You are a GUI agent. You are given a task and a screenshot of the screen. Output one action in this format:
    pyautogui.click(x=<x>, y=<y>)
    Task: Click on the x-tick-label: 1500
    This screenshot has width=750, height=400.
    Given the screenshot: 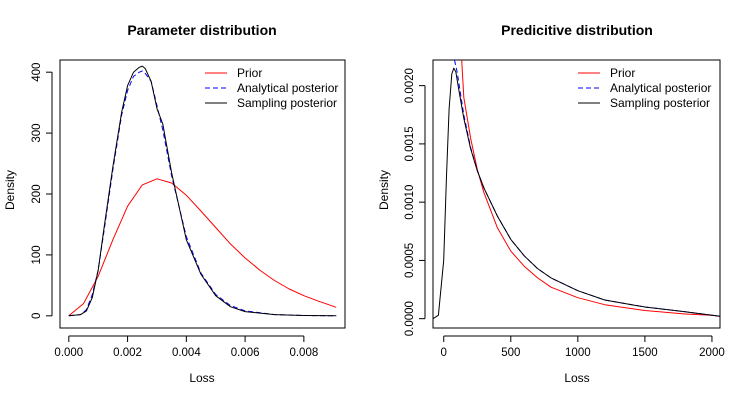 What is the action you would take?
    pyautogui.click(x=645, y=353)
    